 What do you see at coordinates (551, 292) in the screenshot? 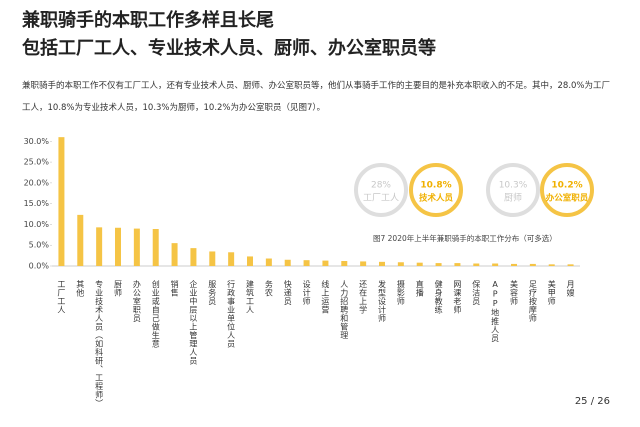
I see `x-tick-label: 美甲师` at bounding box center [551, 292].